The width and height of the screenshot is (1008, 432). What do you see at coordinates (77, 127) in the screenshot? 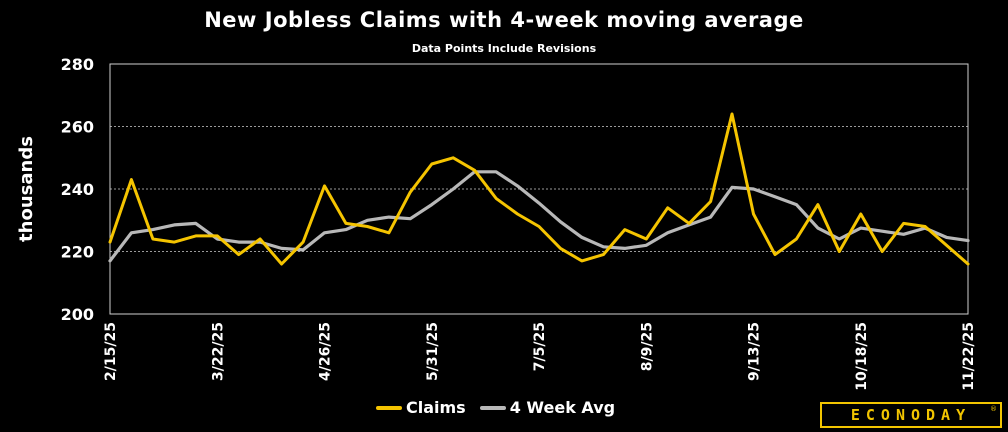
I see `y-tick-label: 260` at bounding box center [77, 127].